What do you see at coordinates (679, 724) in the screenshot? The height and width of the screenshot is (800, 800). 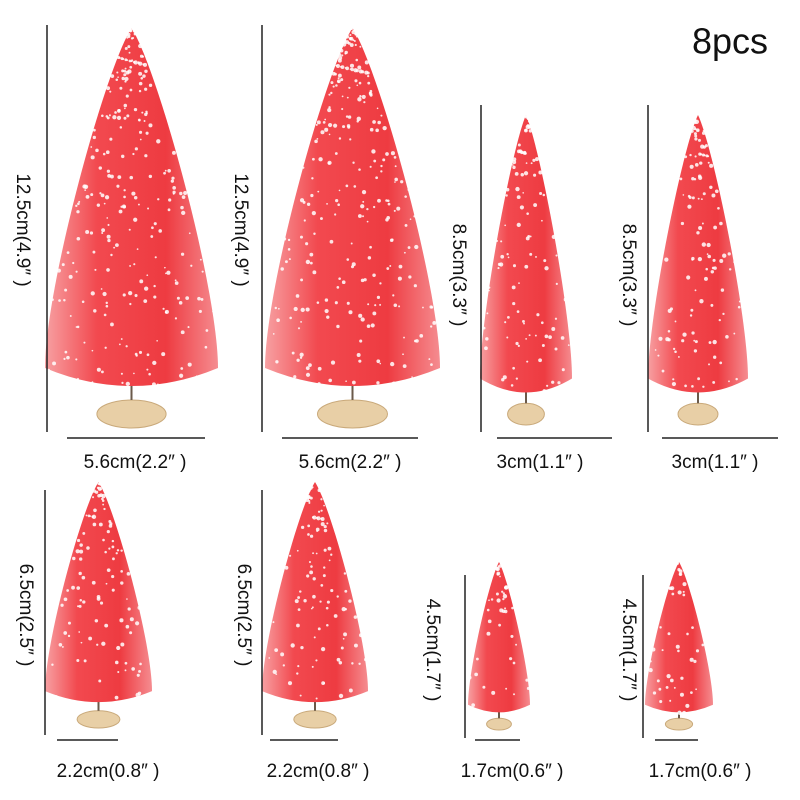 I see `tree-base` at bounding box center [679, 724].